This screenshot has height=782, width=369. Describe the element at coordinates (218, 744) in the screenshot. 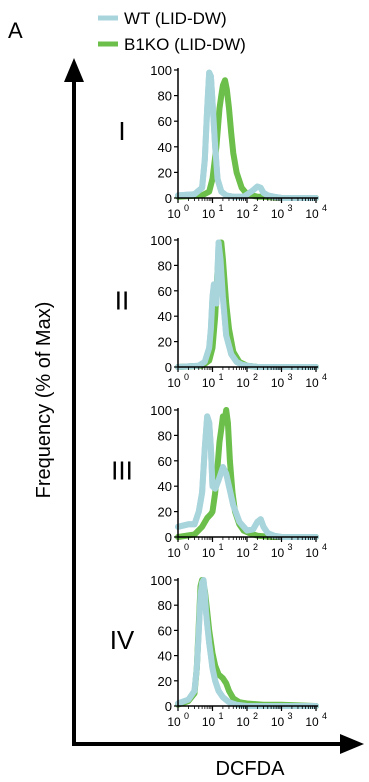

I see `x-axis-arrow` at that location.